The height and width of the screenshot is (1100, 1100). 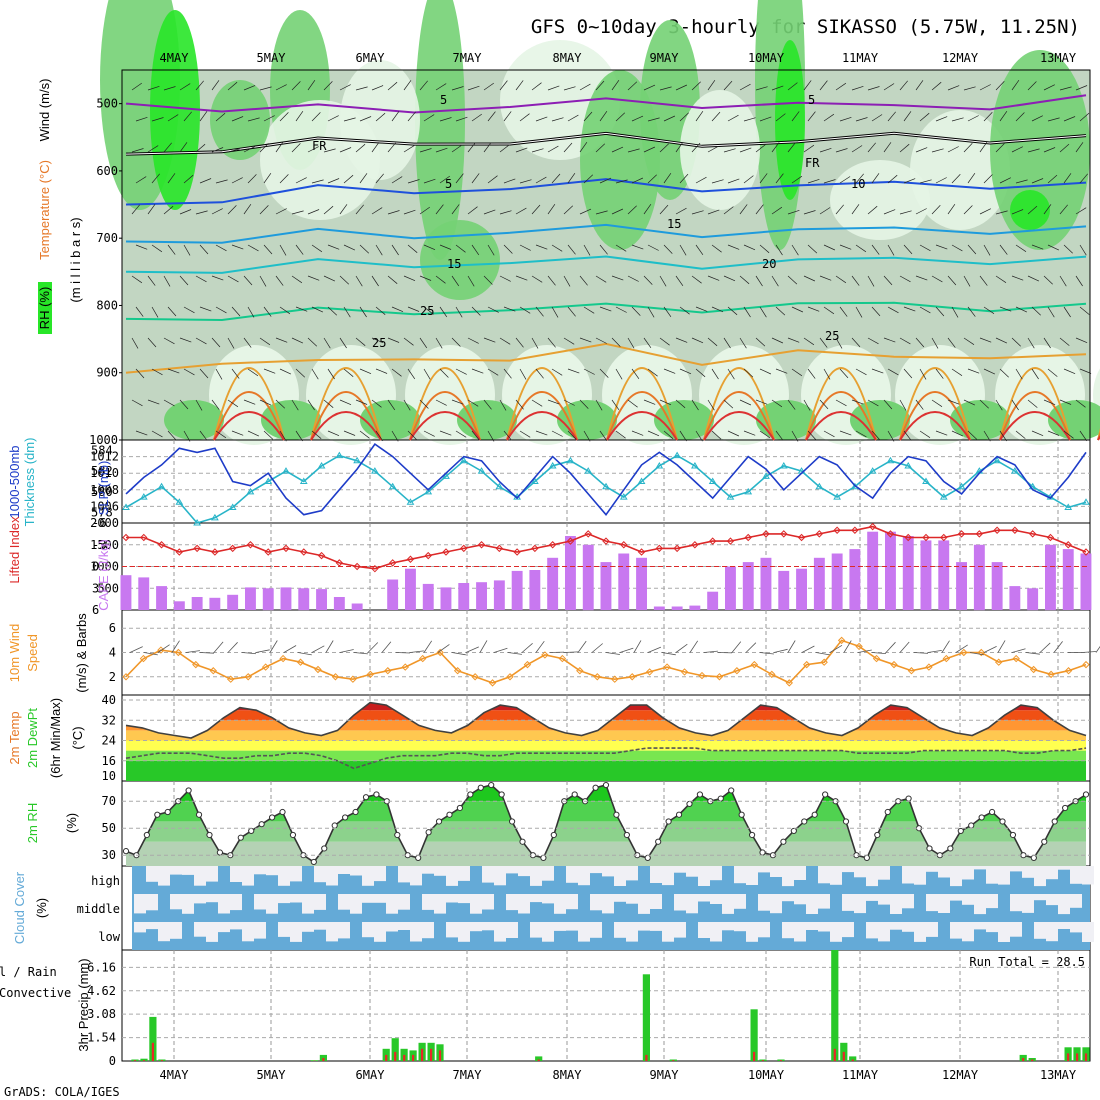 What do you see at coordinates (104, 545) in the screenshot?
I see `cape-tick-label: 1500` at bounding box center [104, 545].